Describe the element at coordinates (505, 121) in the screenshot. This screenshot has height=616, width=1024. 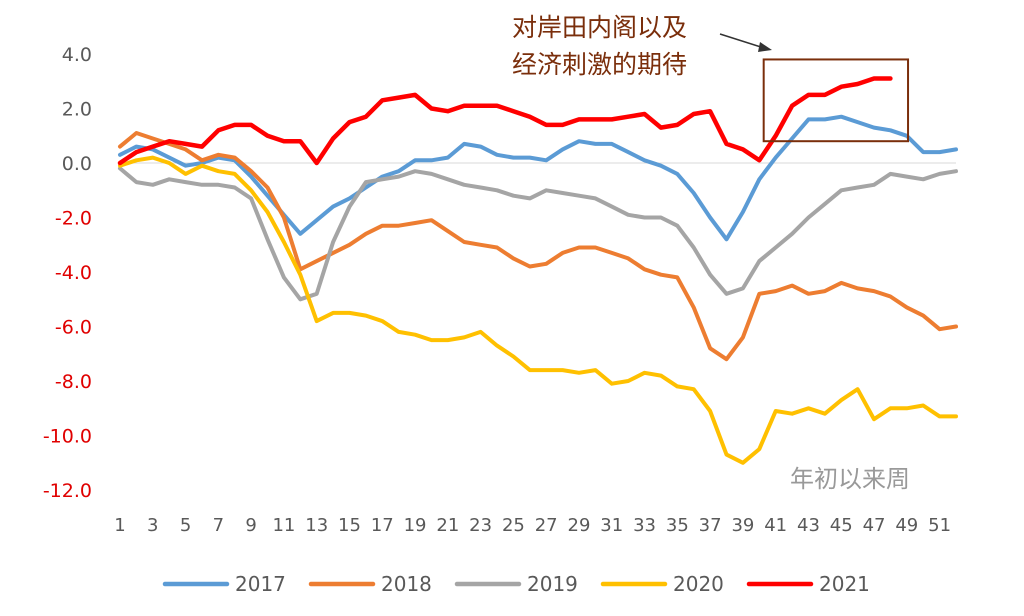
I see `series-line-2021` at that location.